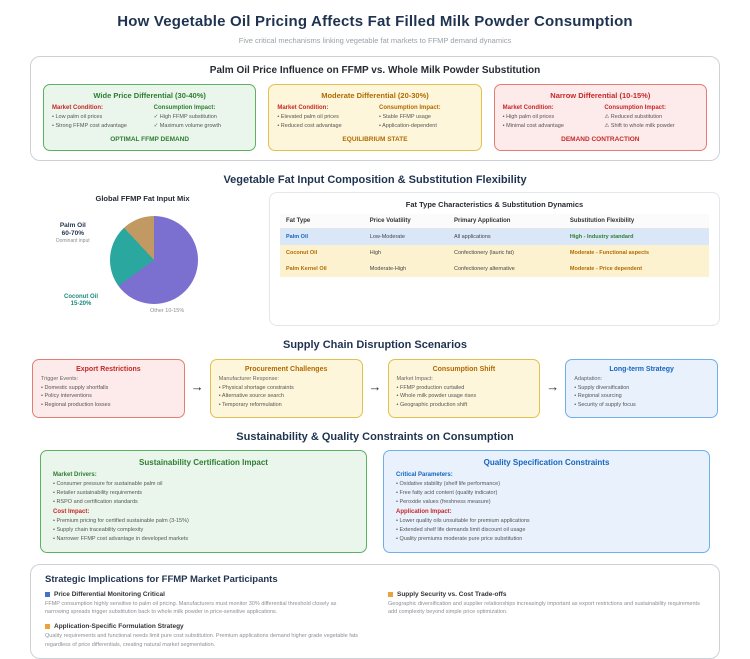  Describe the element at coordinates (150, 139) in the screenshot. I see `card-footer-badge: OPTIMAL FFMP DEMAND` at that location.